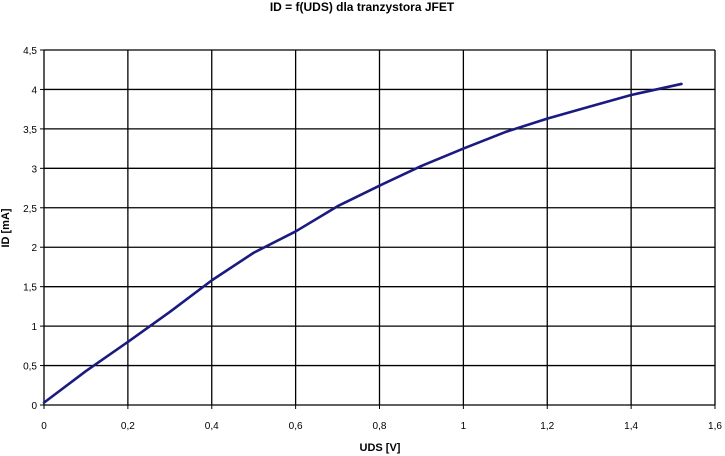 The image size is (725, 456). What do you see at coordinates (30, 51) in the screenshot?
I see `y-tick-label: 4,5` at bounding box center [30, 51].